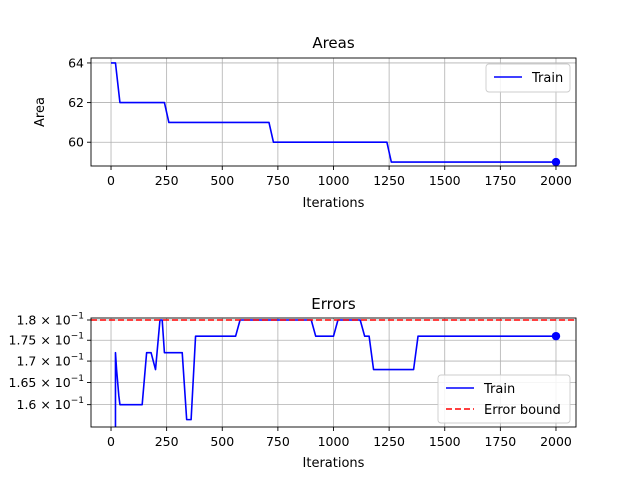 This screenshot has width=640, height=480. Describe the element at coordinates (333, 304) in the screenshot. I see `chart-title: Errors` at that location.